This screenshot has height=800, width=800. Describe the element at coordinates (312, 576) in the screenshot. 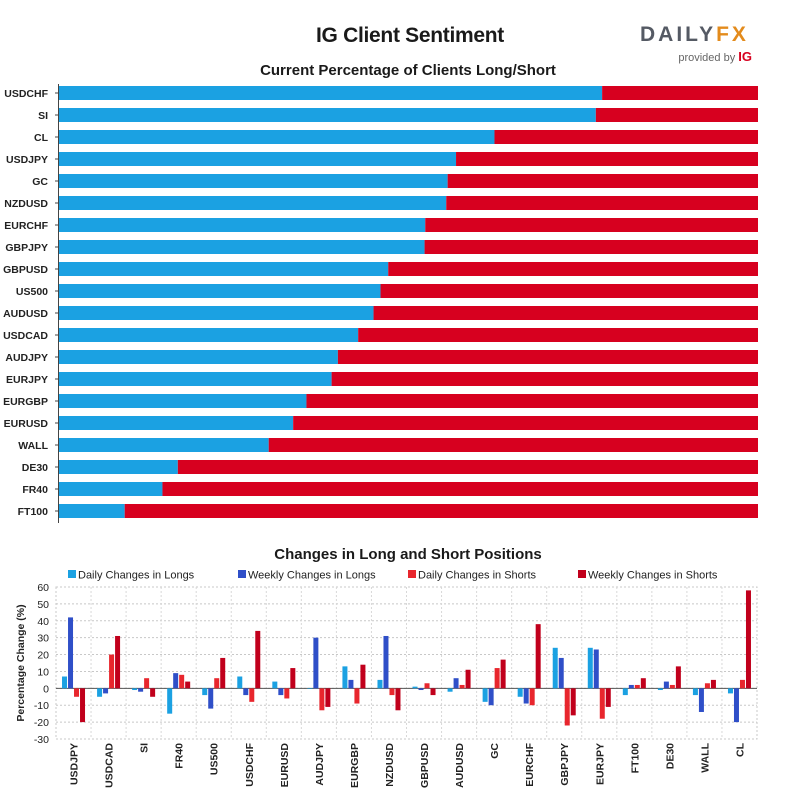

I see `legend-label: Weekly Changes in Longs` at that location.